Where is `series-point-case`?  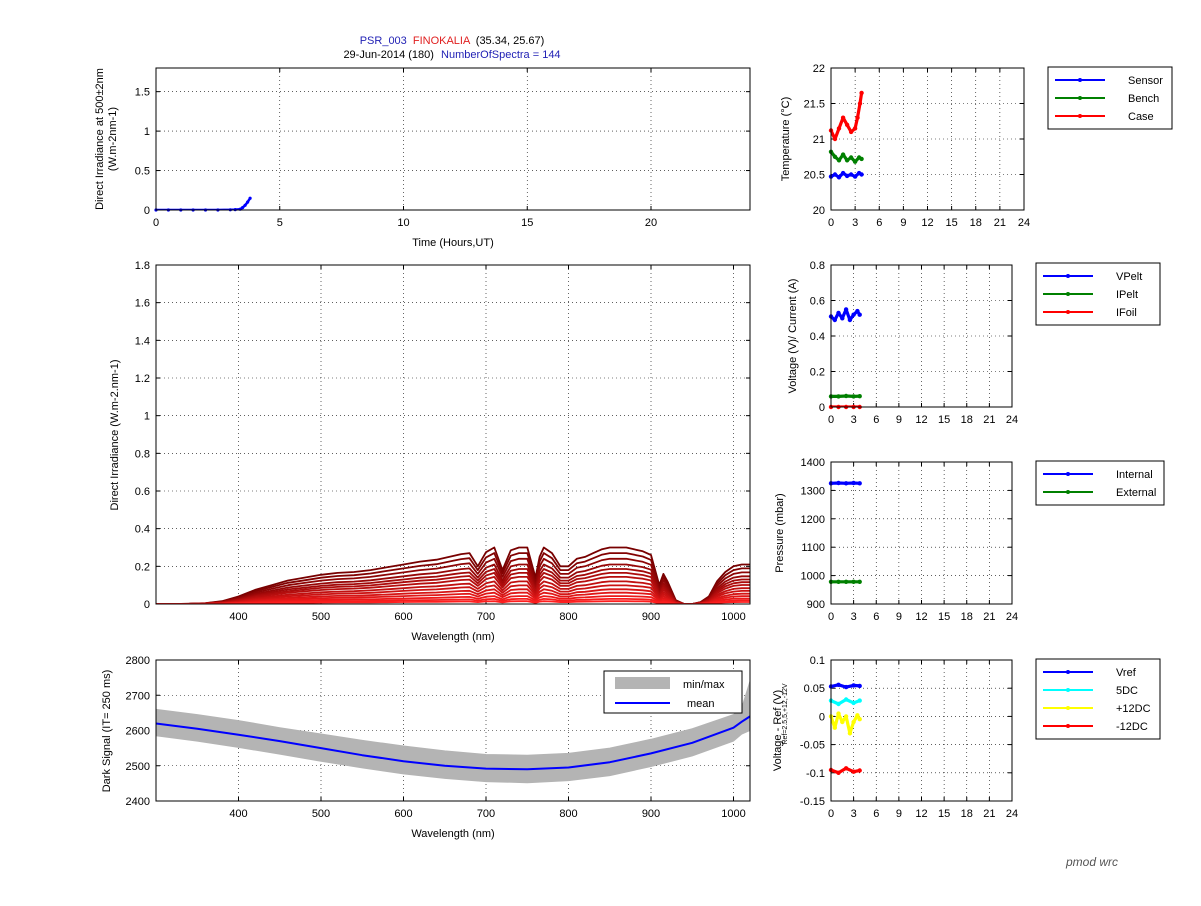 series-point-case is located at coordinates (847, 125).